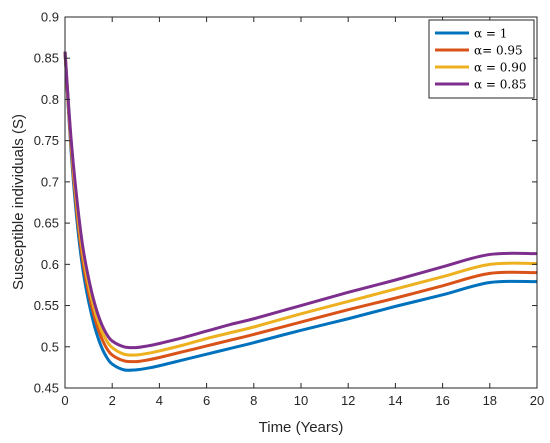  What do you see at coordinates (490, 400) in the screenshot?
I see `x-tick-label: 18` at bounding box center [490, 400].